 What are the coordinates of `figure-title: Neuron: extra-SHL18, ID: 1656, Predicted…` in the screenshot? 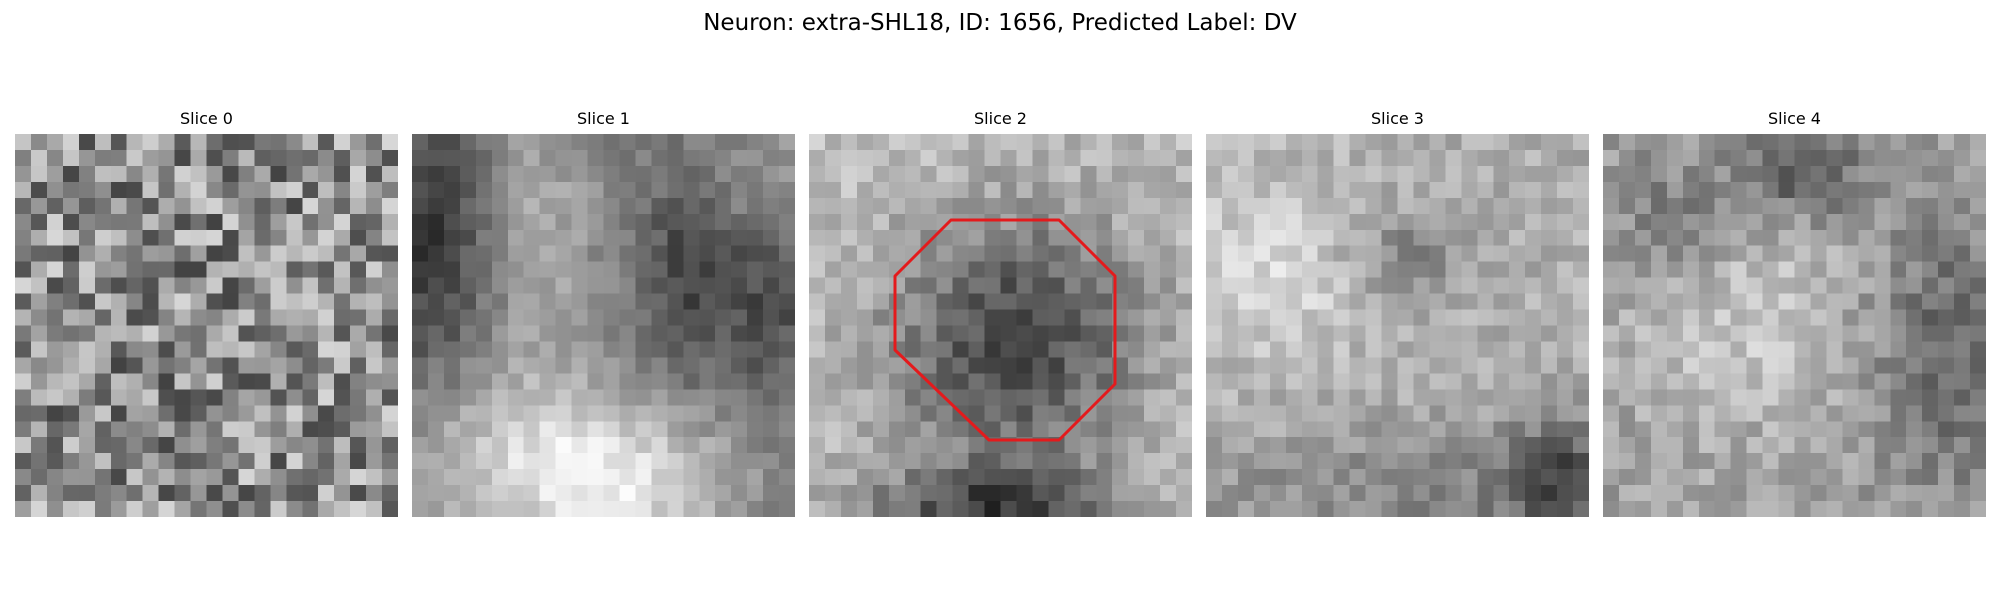 It's located at (1000, 23).